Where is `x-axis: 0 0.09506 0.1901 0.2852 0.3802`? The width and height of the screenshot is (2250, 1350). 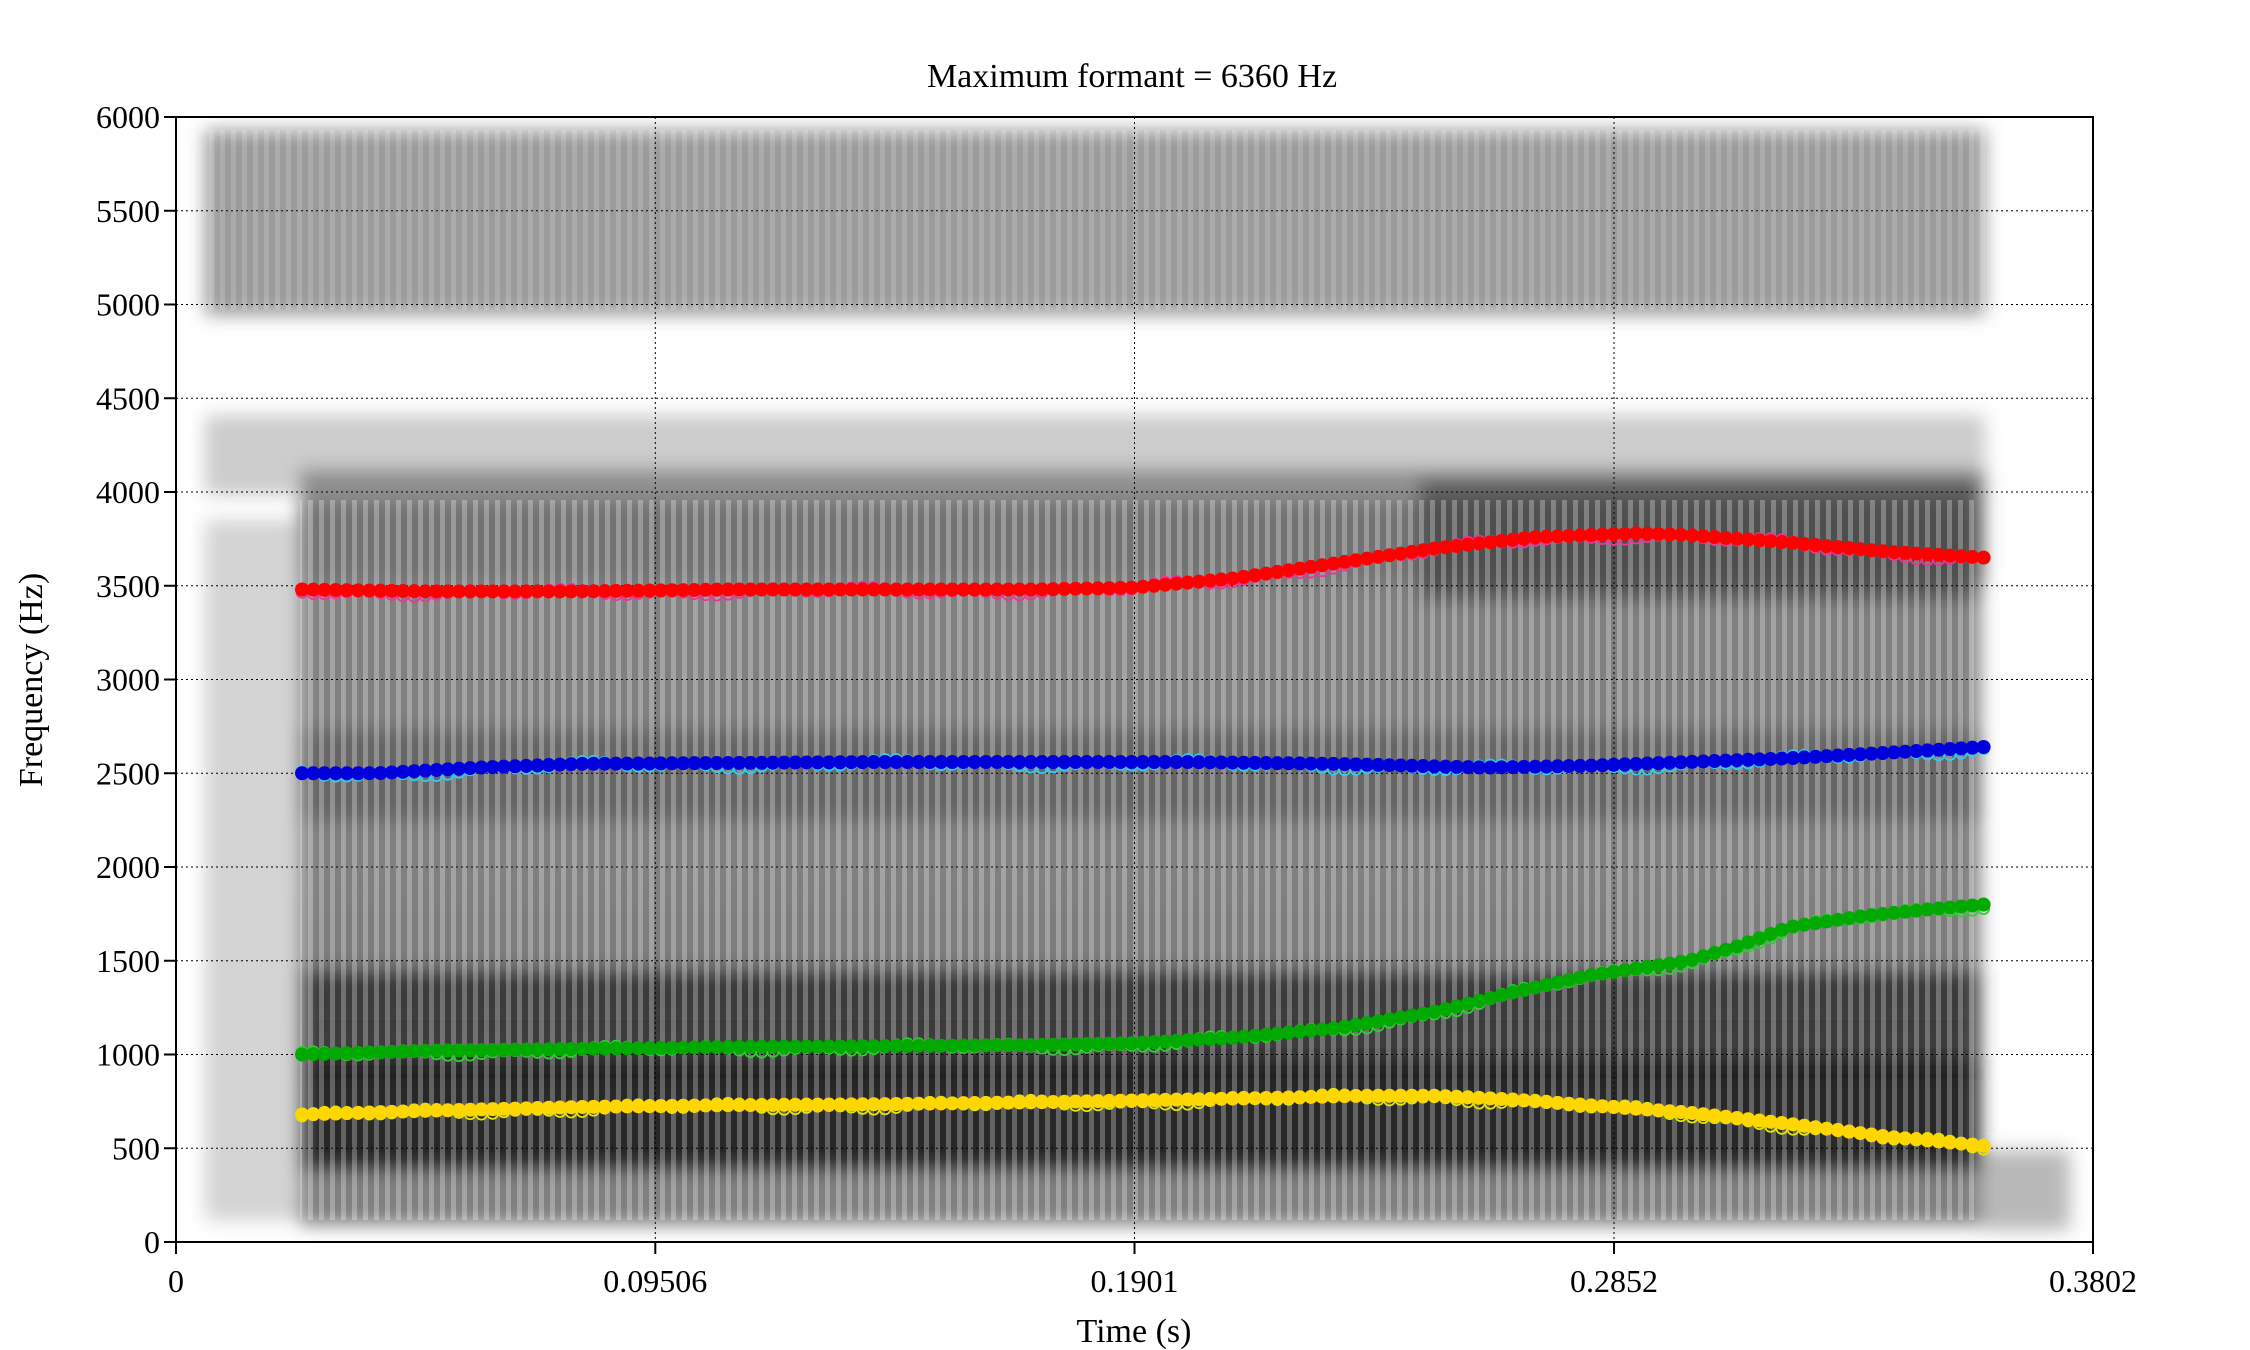
x-axis: 0 0.09506 0.1901 0.2852 0.3802 is located at coordinates (1152, 1270).